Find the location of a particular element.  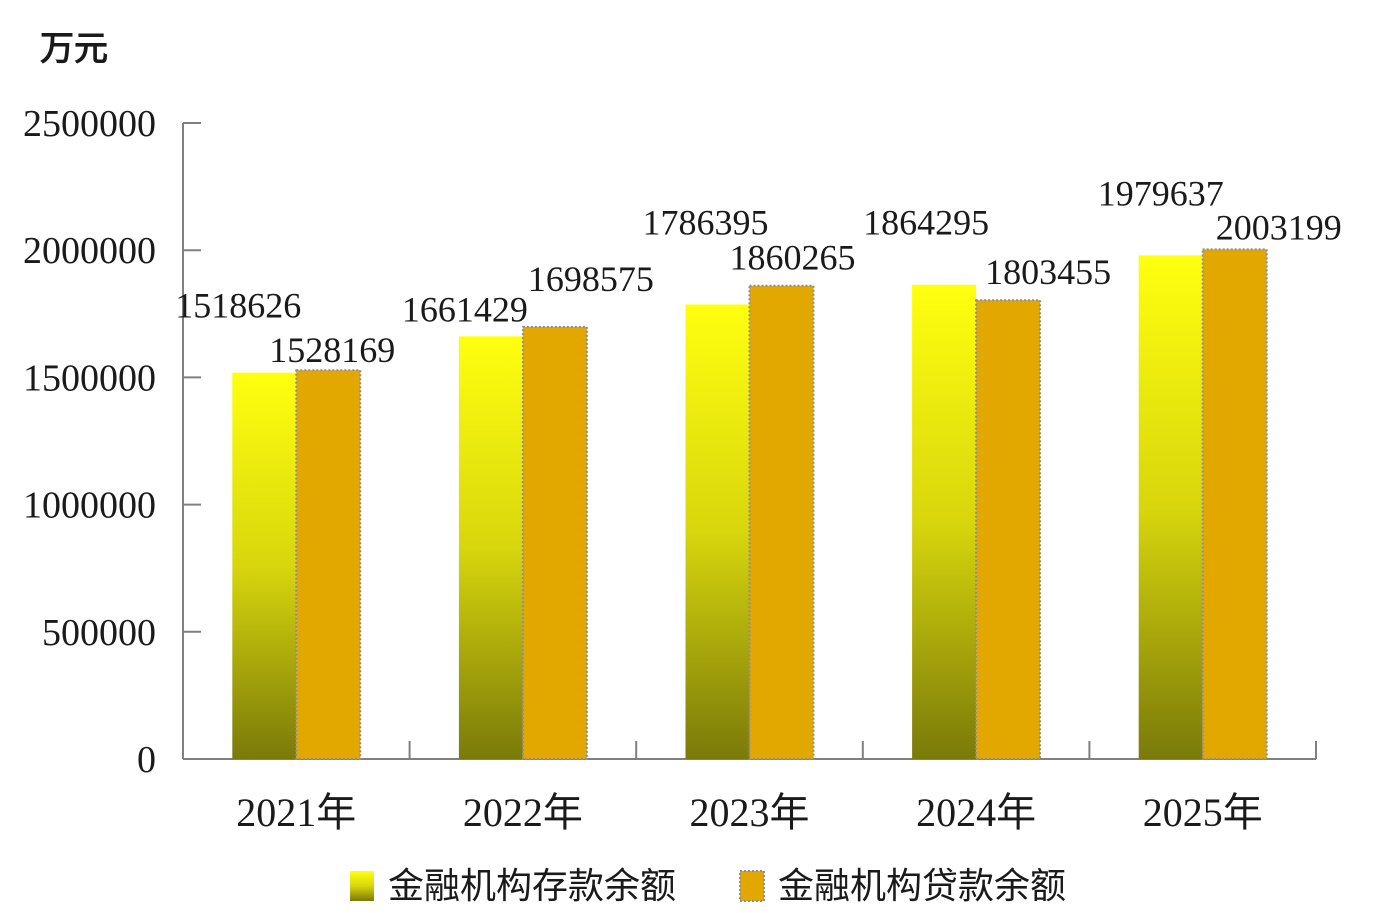

data-label-deposit: 1979637 is located at coordinates (1161, 193).